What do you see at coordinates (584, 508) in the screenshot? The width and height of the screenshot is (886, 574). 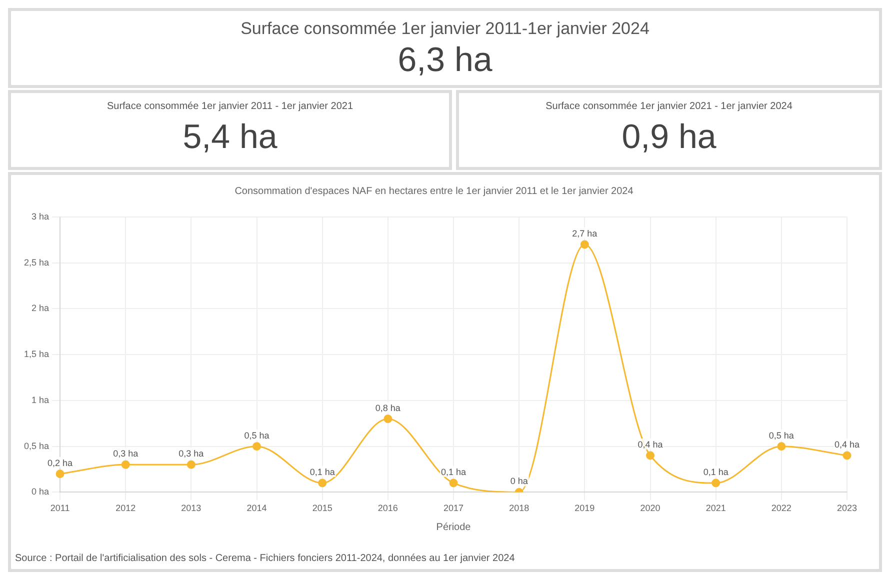 I see `x-tick-label: 2019` at bounding box center [584, 508].